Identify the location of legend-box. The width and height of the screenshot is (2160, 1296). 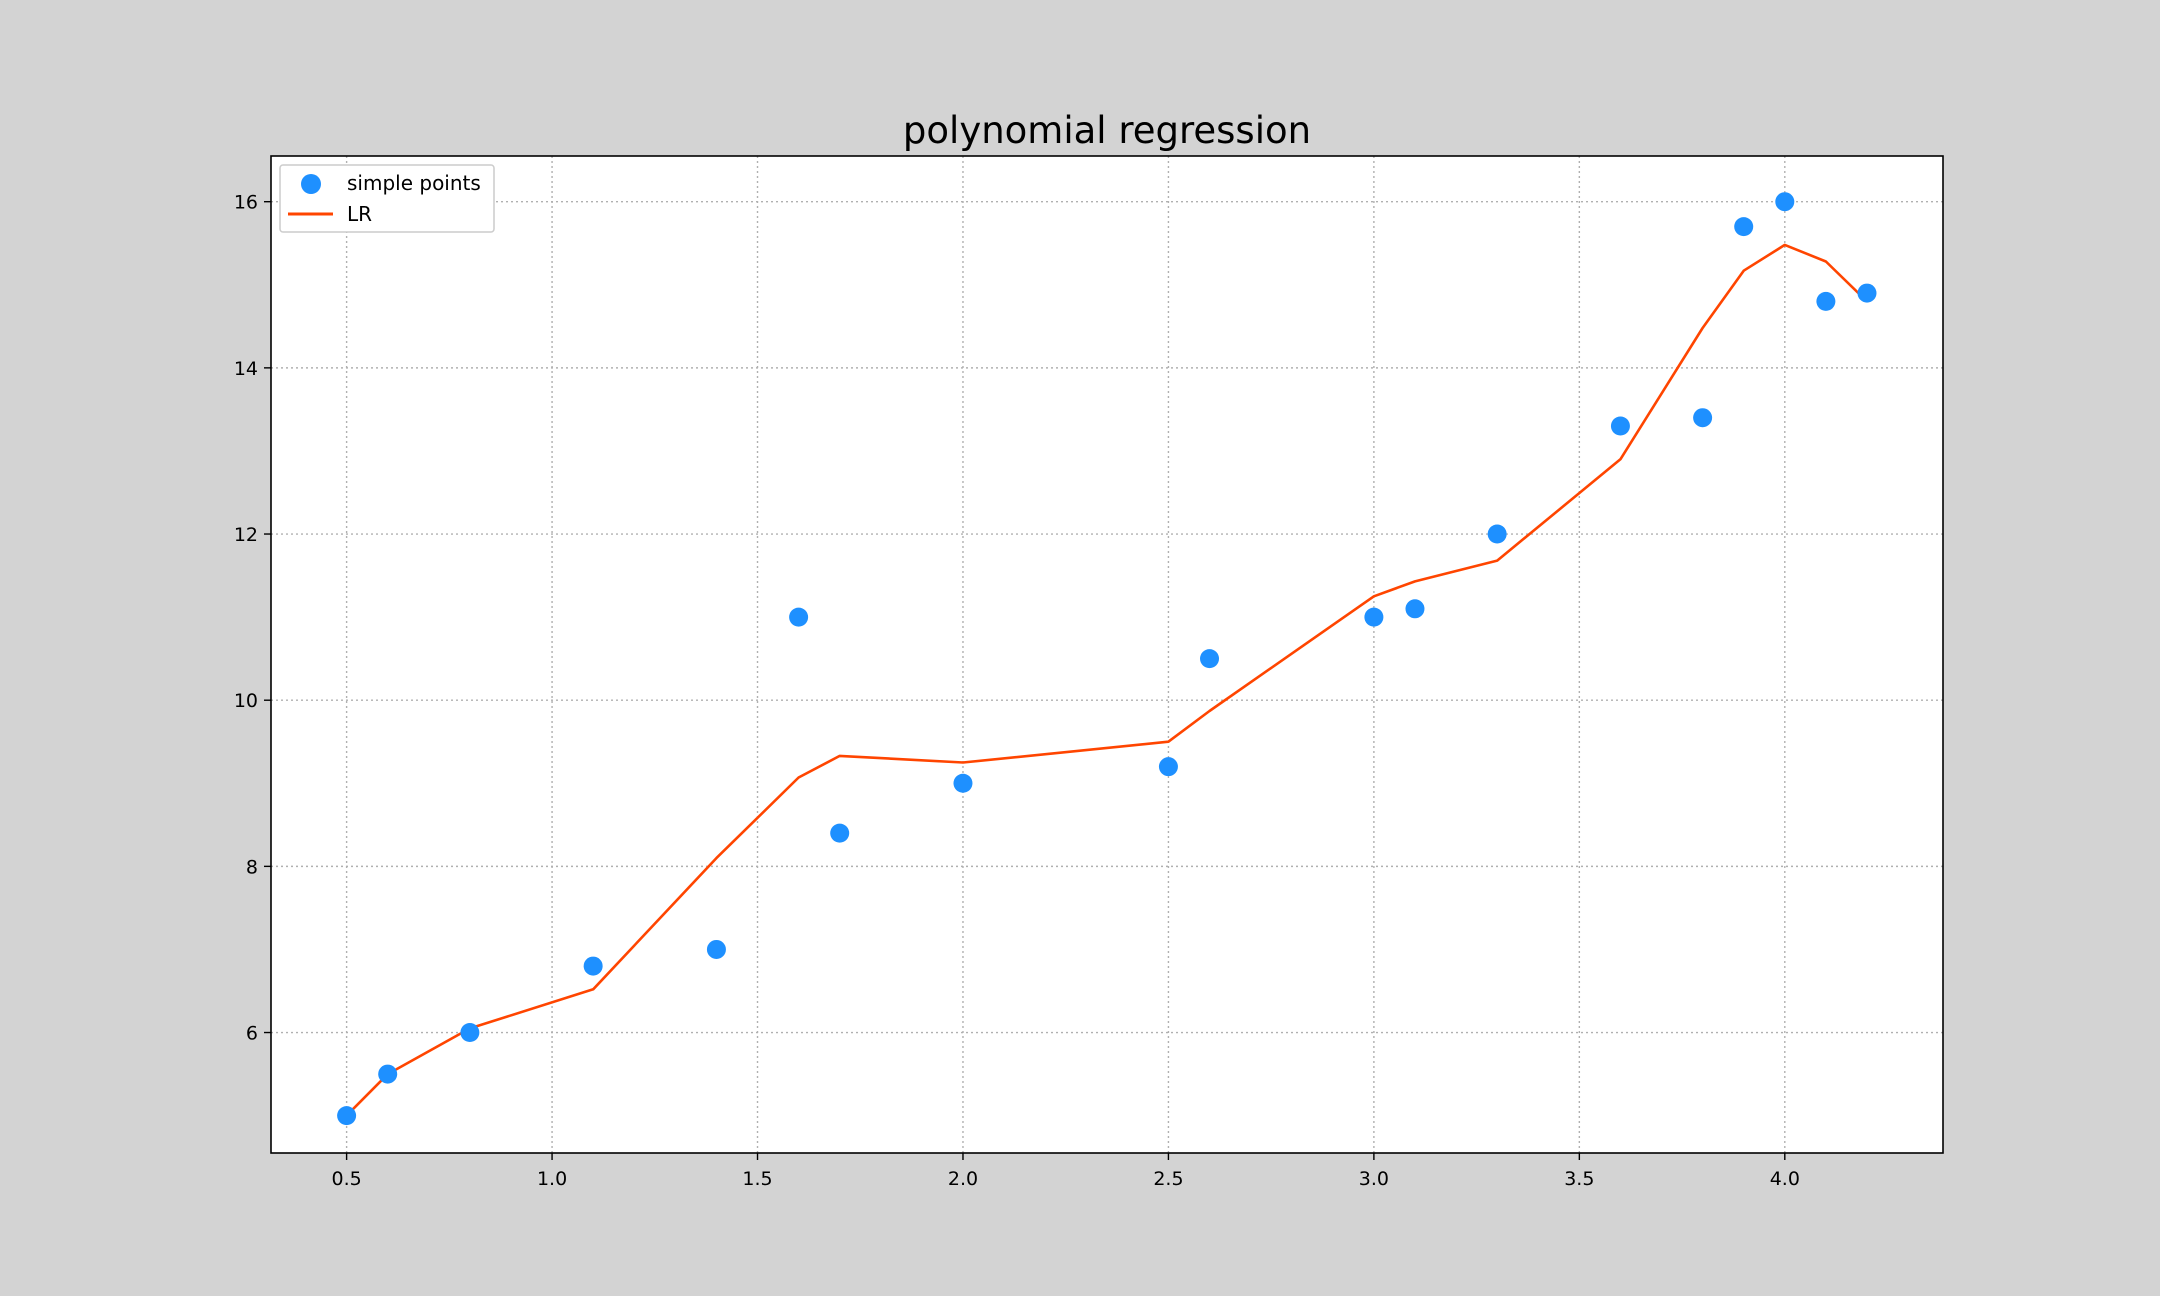
(387, 198).